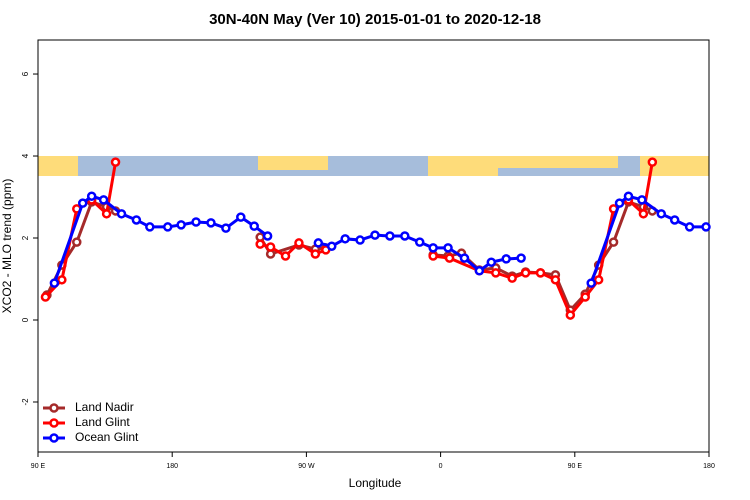  What do you see at coordinates (25, 237) in the screenshot?
I see `y-tick-label: 2` at bounding box center [25, 237].